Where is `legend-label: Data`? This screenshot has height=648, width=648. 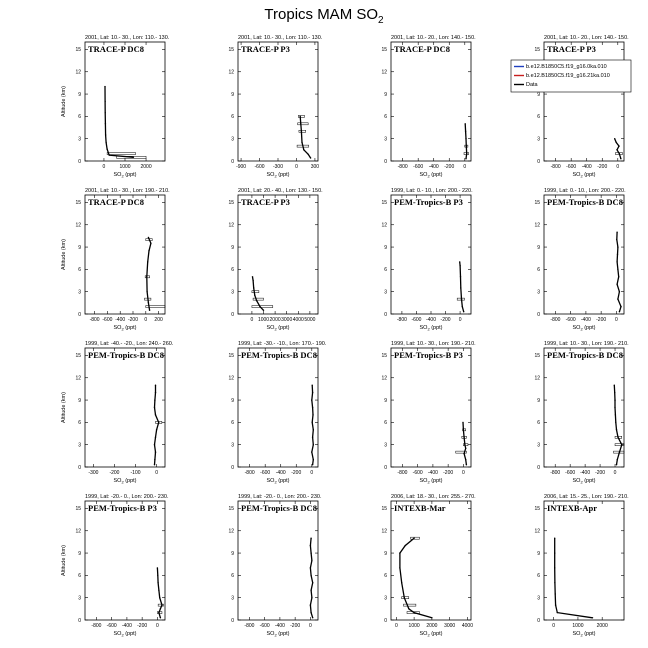
legend-label: Data is located at coordinates (532, 85).